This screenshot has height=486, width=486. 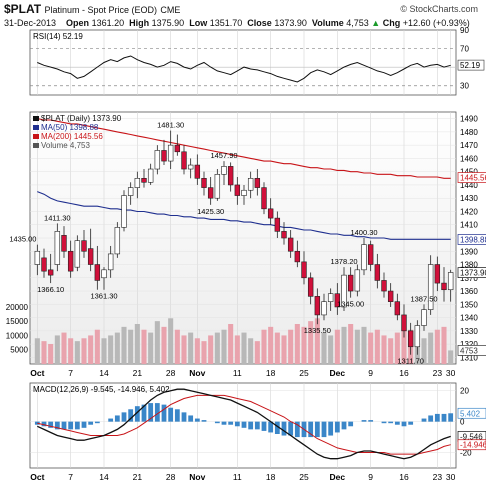 I want to click on rsi-title: RSI(14) 52.19, so click(x=58, y=36).